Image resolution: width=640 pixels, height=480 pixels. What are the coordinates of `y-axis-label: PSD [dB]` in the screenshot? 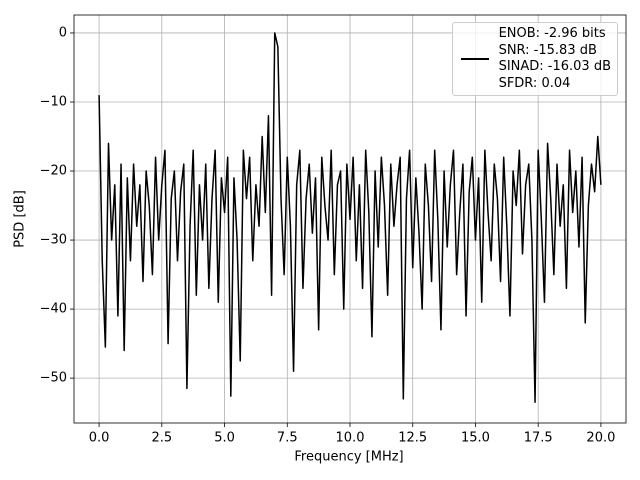 It's located at (20, 219).